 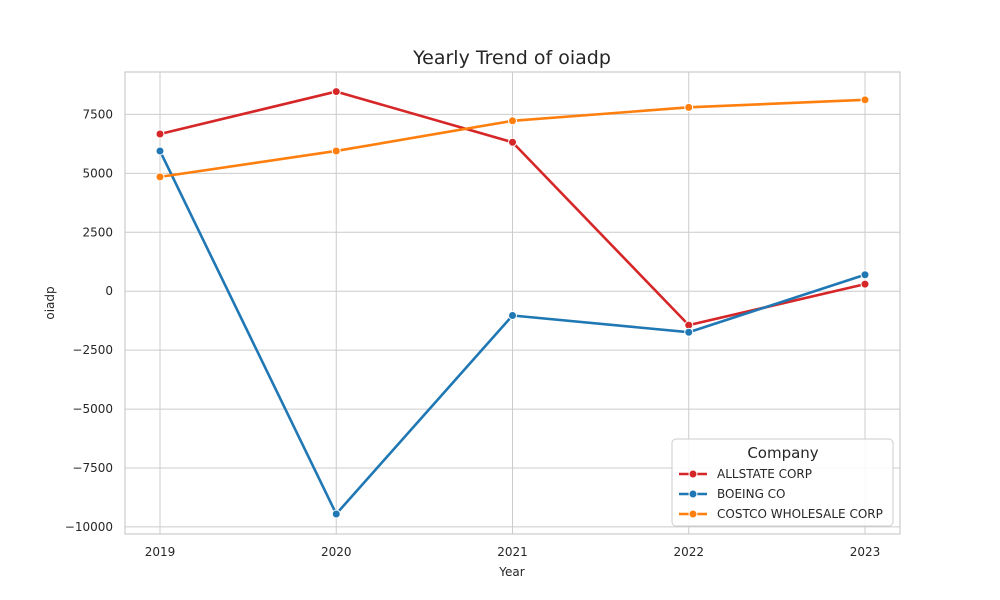 What do you see at coordinates (89, 527) in the screenshot?
I see `y-tick-label: −10000` at bounding box center [89, 527].